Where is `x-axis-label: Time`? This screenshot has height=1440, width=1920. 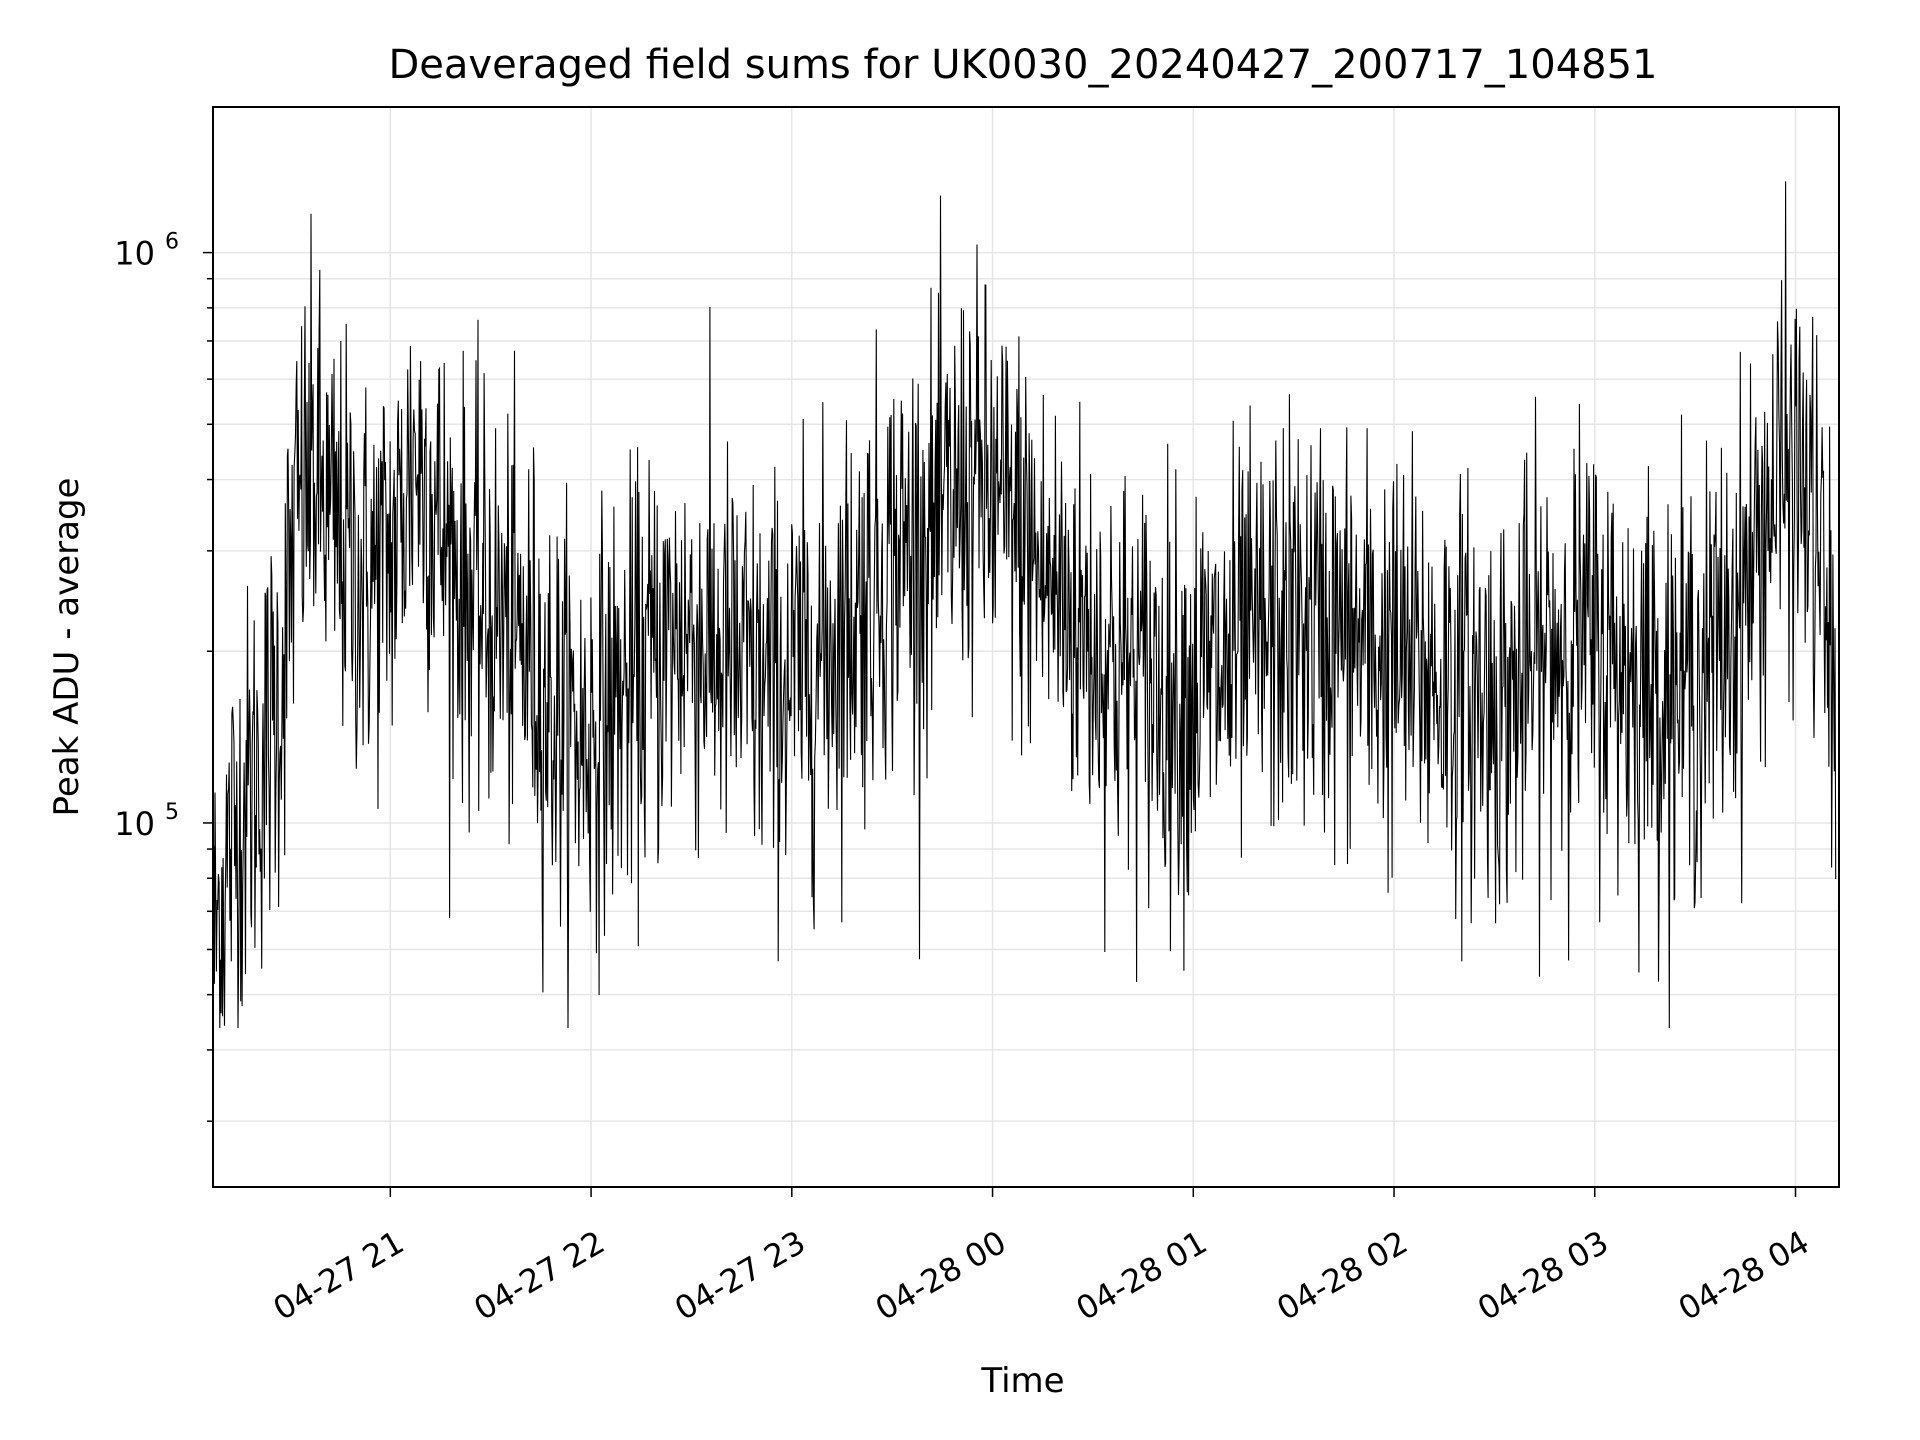
x-axis-label: Time is located at coordinates (1022, 1381).